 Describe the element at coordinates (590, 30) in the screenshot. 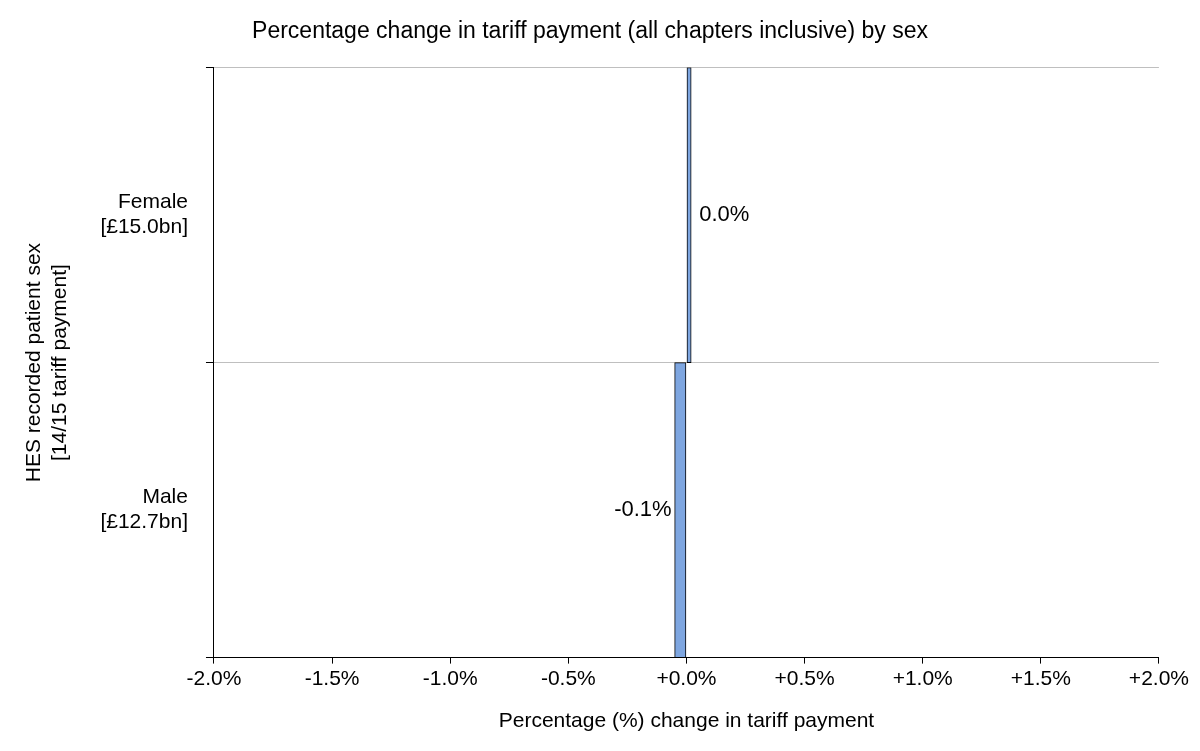

I see `chart-title: Percentage change in tariff payment (all chapters inclusive) by sex` at that location.